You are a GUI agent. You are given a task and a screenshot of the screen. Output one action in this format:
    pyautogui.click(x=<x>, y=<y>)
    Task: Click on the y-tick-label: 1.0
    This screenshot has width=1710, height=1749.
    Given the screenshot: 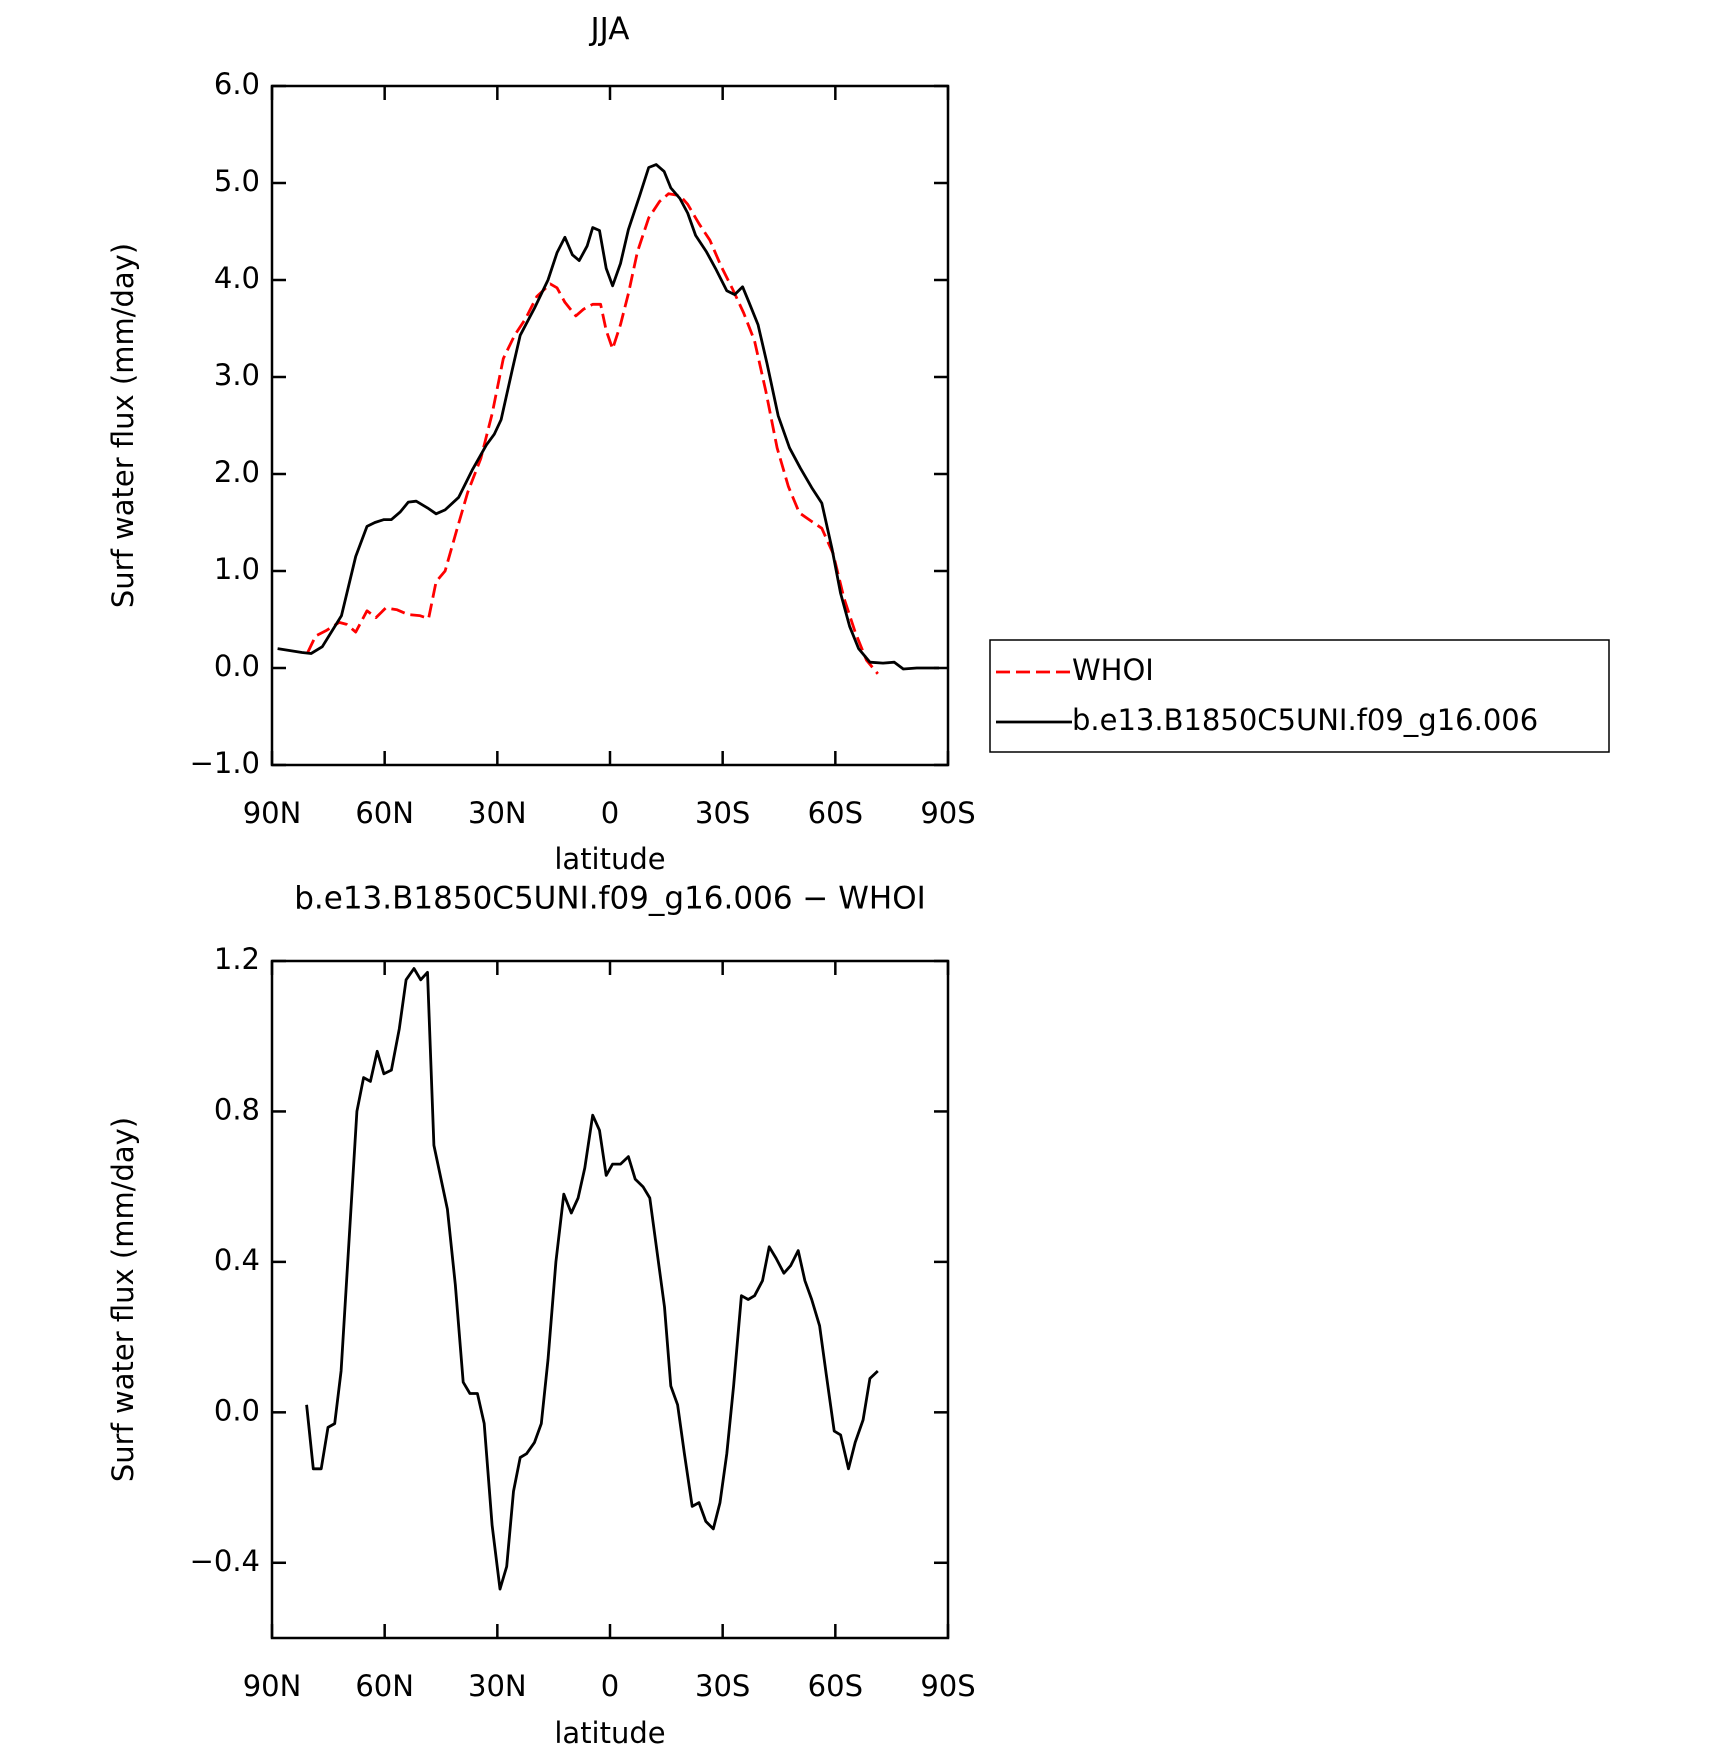 What is the action you would take?
    pyautogui.click(x=237, y=569)
    